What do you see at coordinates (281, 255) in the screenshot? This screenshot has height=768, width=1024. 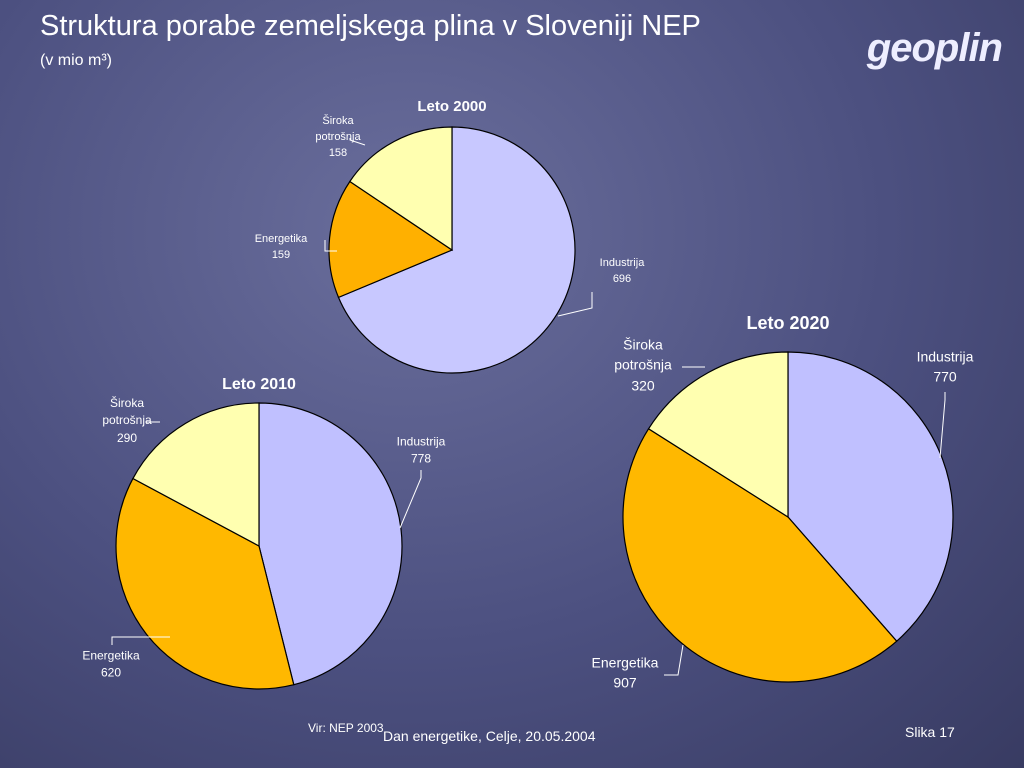 I see `slice-value: 159` at bounding box center [281, 255].